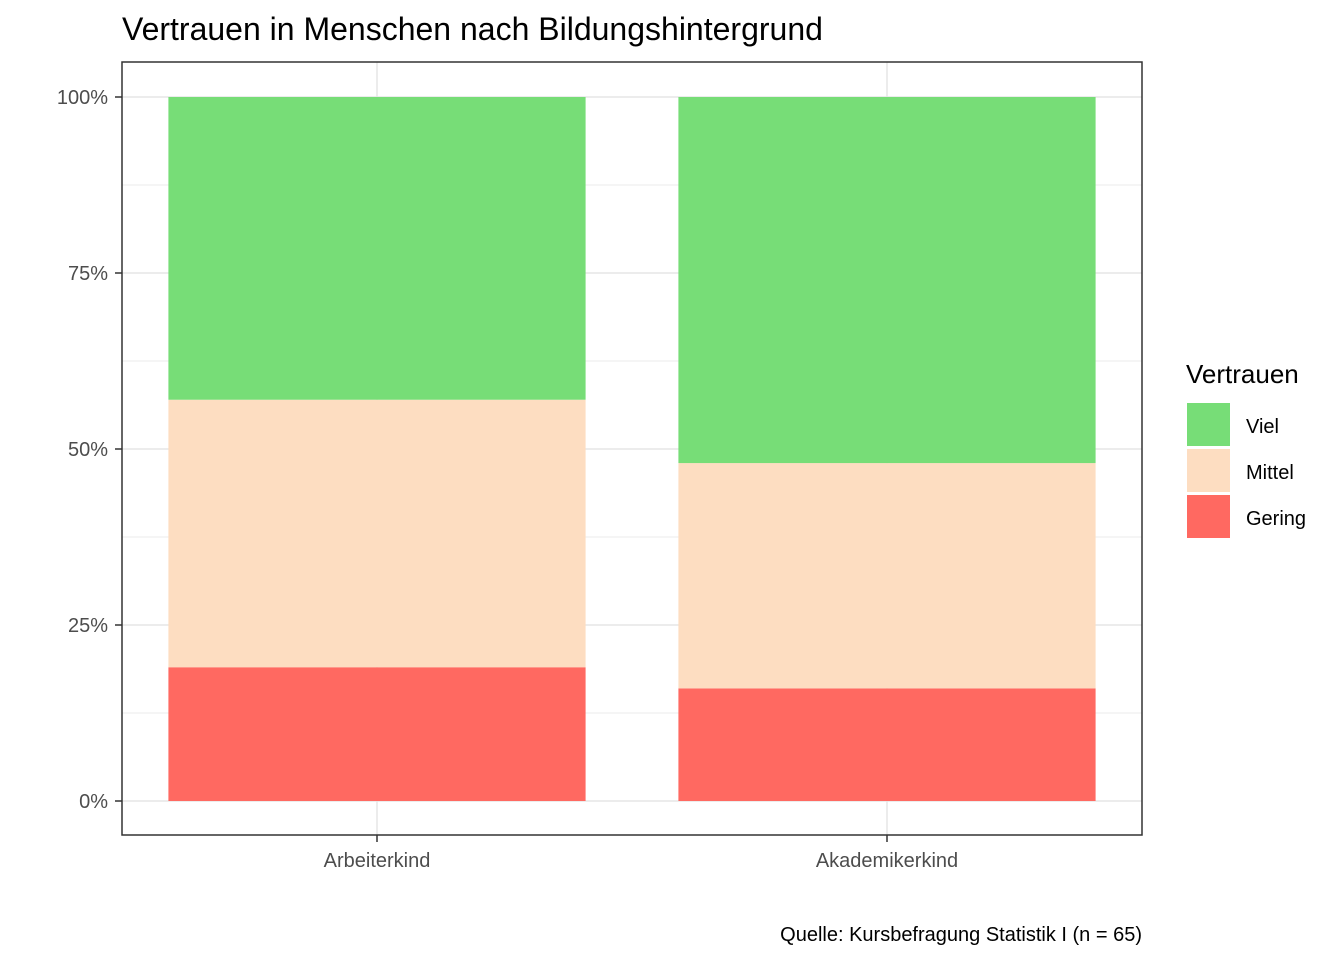 The width and height of the screenshot is (1344, 965). What do you see at coordinates (376, 534) in the screenshot?
I see `bar-segment-mittel-arbeiterkind` at bounding box center [376, 534].